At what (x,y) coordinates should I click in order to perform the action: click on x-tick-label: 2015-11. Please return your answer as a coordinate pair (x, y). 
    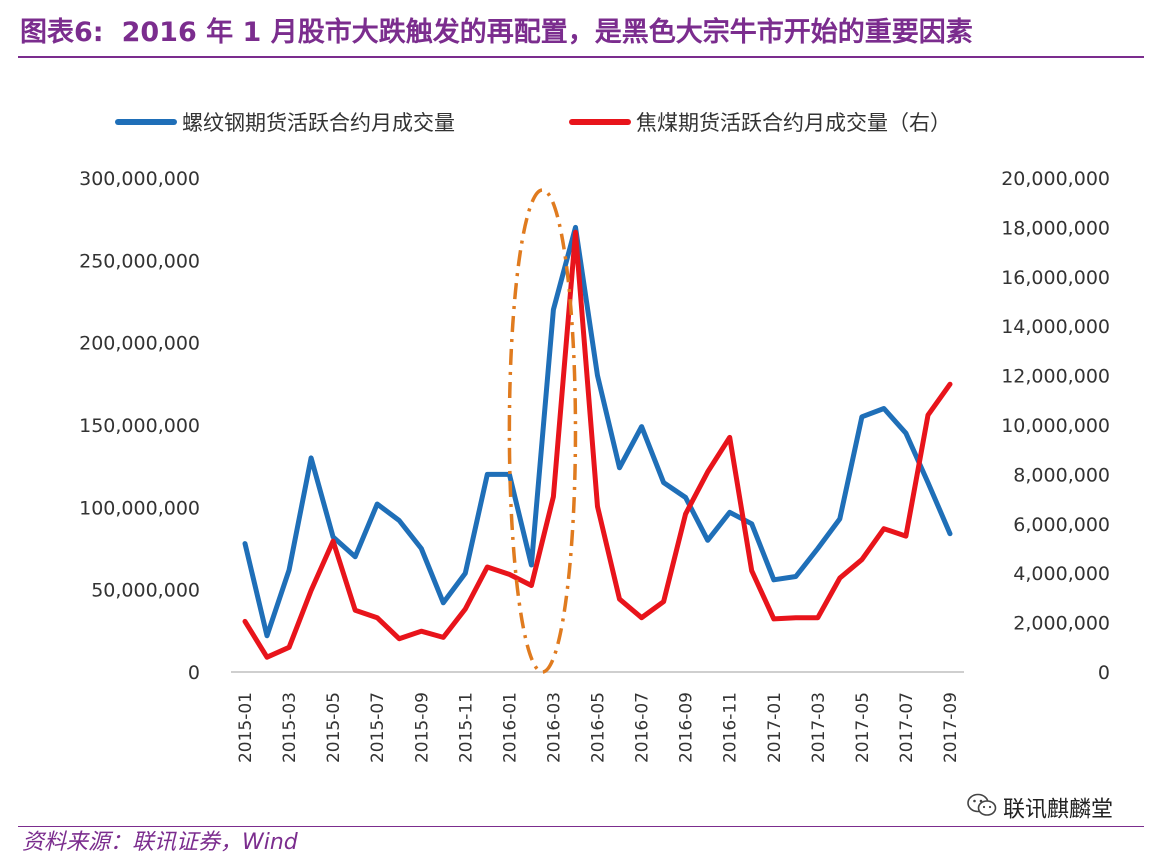
    Looking at the image, I should click on (466, 727).